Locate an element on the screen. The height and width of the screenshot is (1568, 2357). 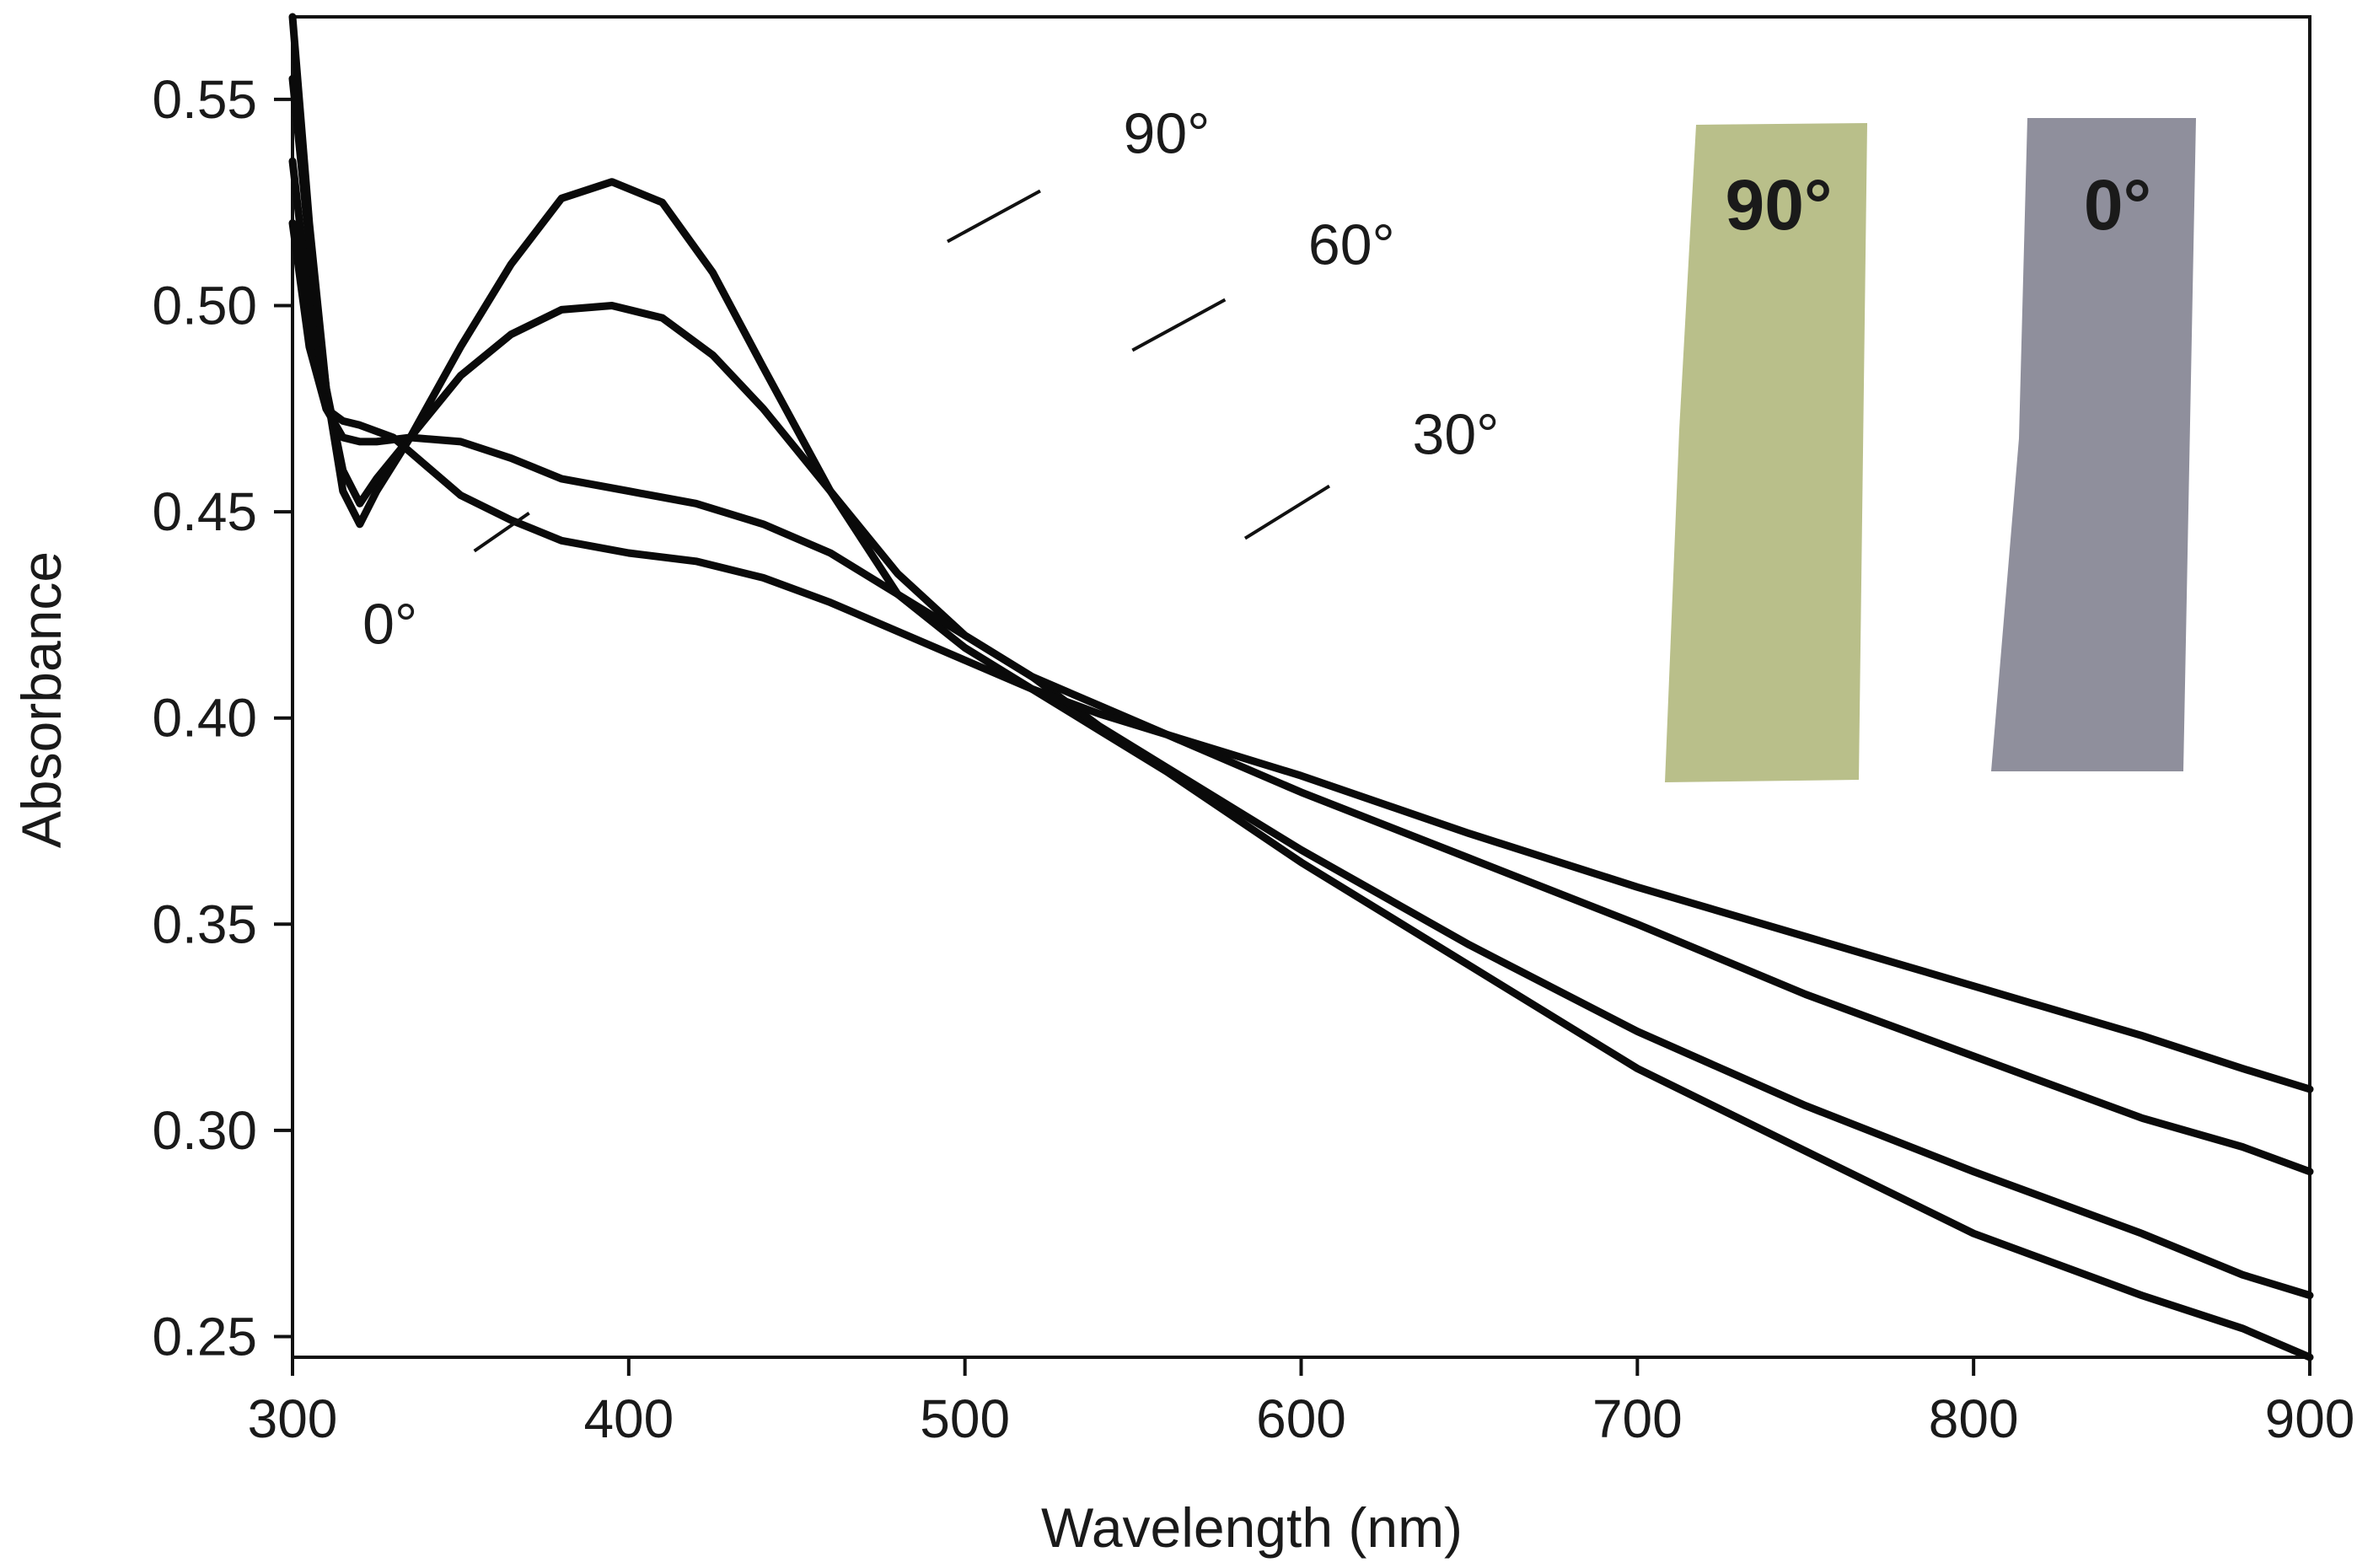
y-tick-label: 0.40 is located at coordinates (204, 718).